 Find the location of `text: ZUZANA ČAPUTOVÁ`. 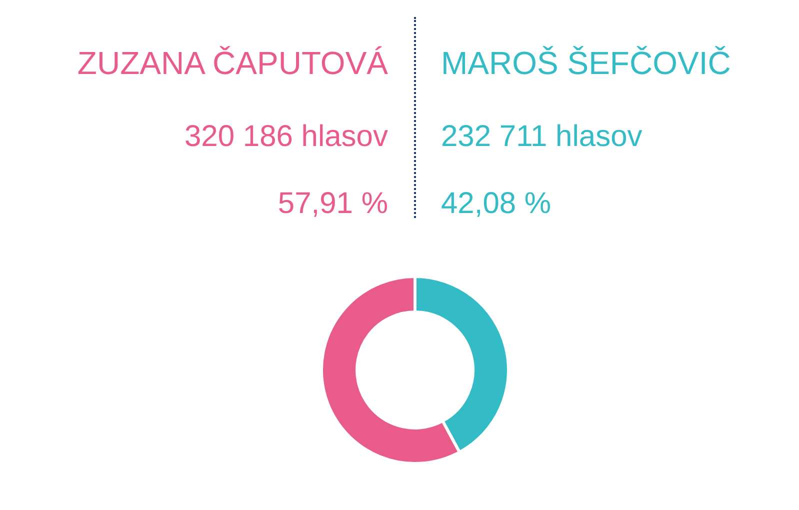

text: ZUZANA ČAPUTOVÁ is located at coordinates (232, 63).